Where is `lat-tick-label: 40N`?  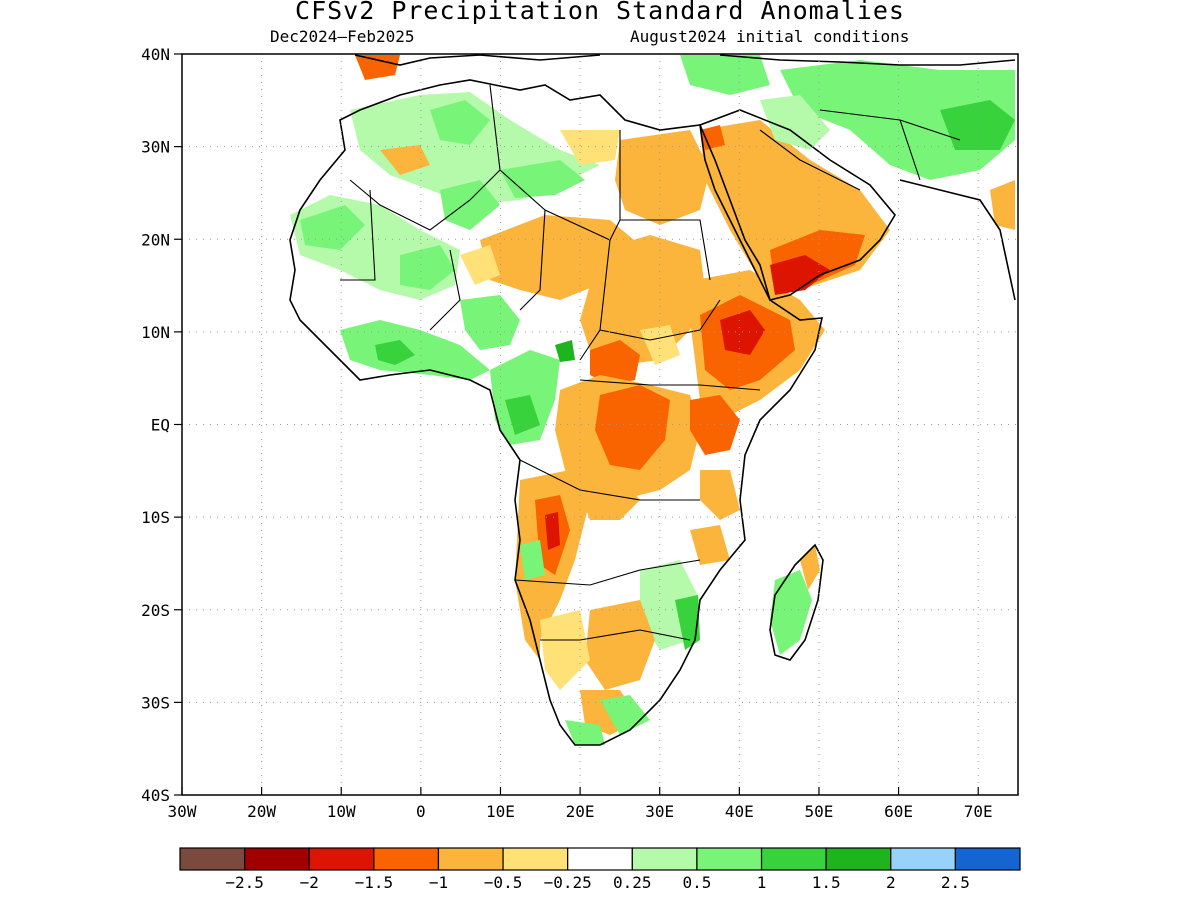 lat-tick-label: 40N is located at coordinates (155, 54).